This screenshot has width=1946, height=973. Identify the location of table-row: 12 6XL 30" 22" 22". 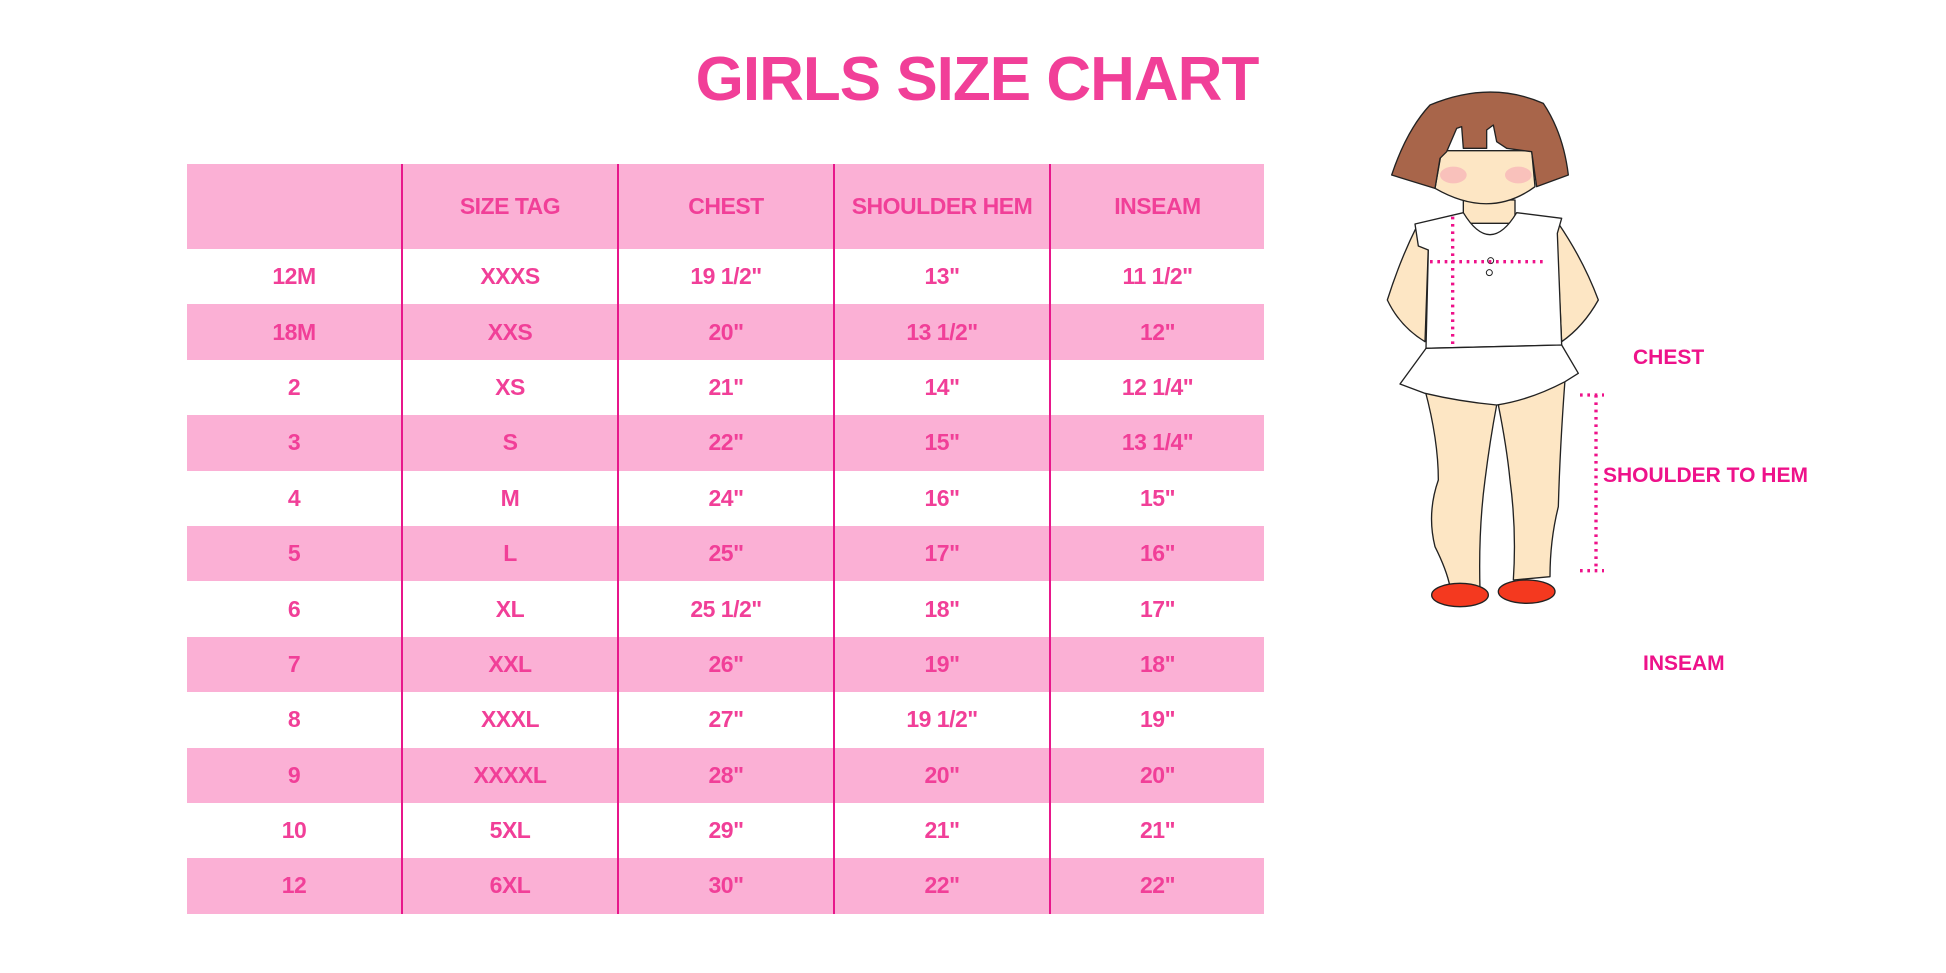
(725, 886).